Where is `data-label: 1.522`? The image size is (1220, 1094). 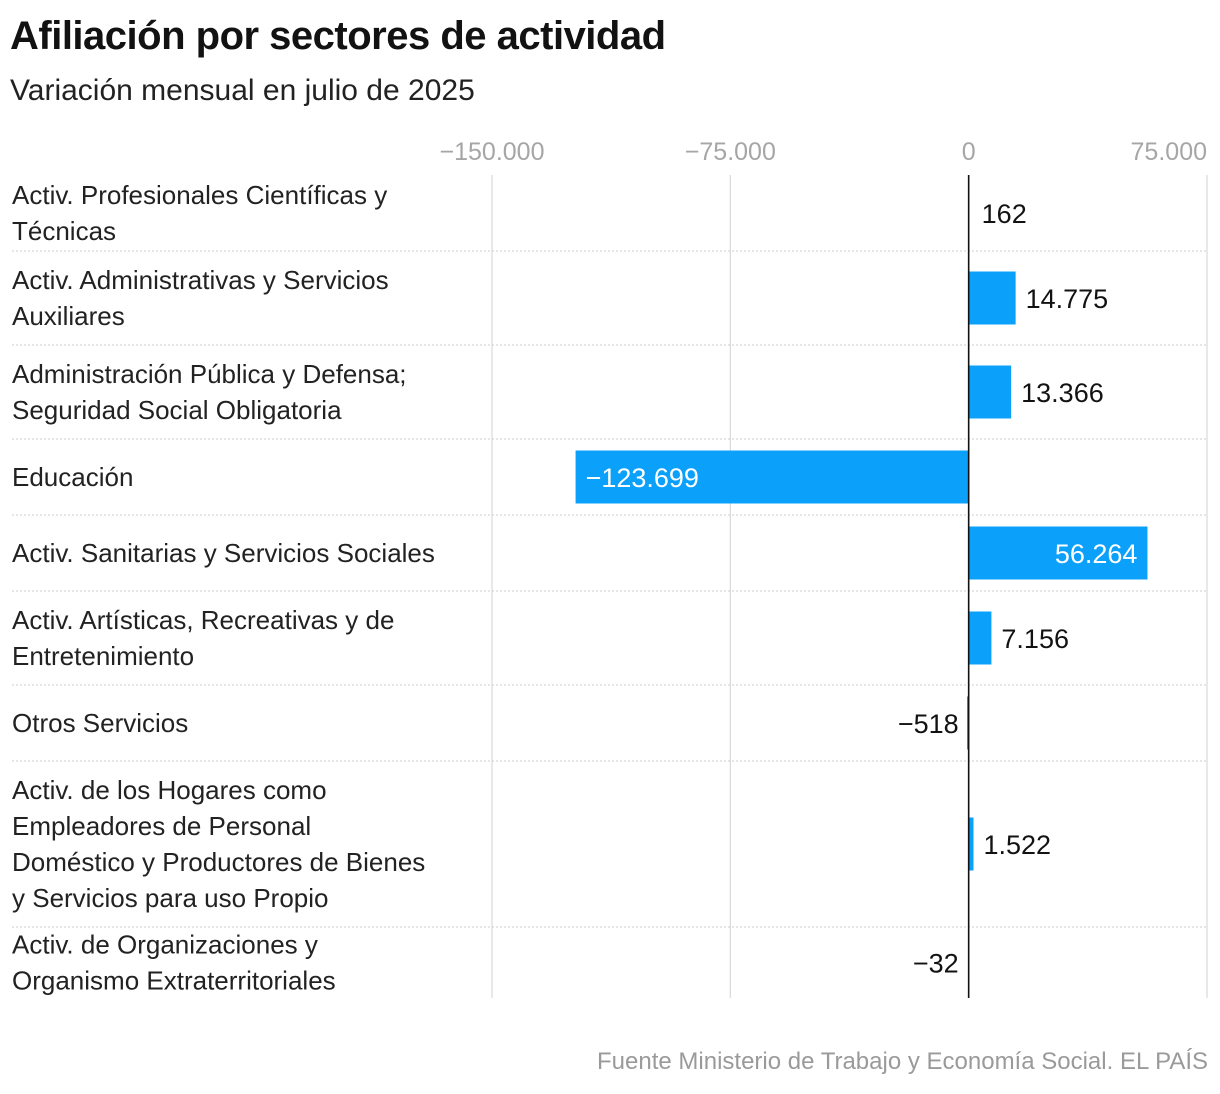
data-label: 1.522 is located at coordinates (1018, 845).